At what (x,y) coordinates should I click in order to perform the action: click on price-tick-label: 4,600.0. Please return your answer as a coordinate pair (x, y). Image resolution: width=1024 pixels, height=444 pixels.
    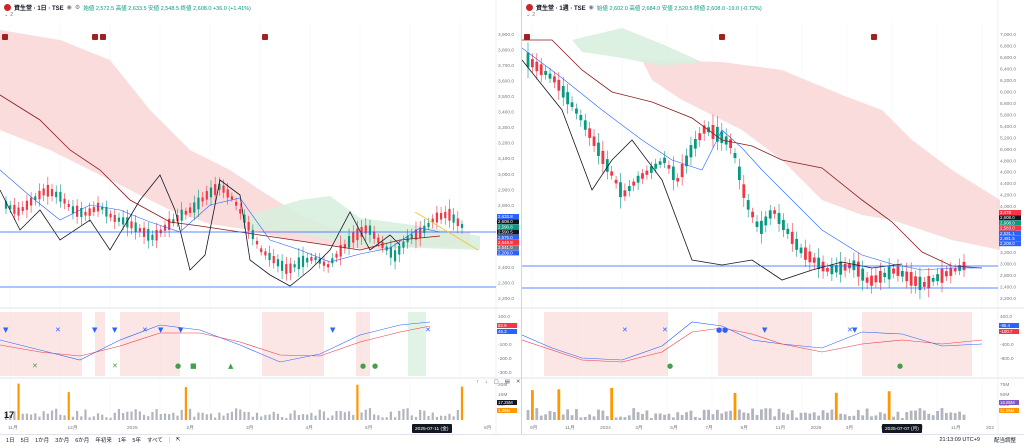
    Looking at the image, I should click on (1008, 173).